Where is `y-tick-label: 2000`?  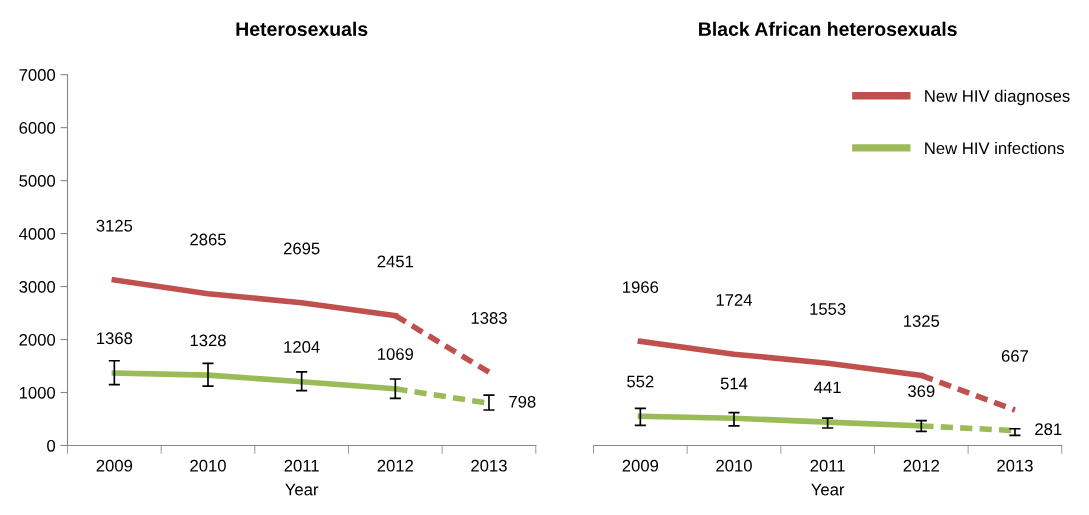
y-tick-label: 2000 is located at coordinates (37, 339).